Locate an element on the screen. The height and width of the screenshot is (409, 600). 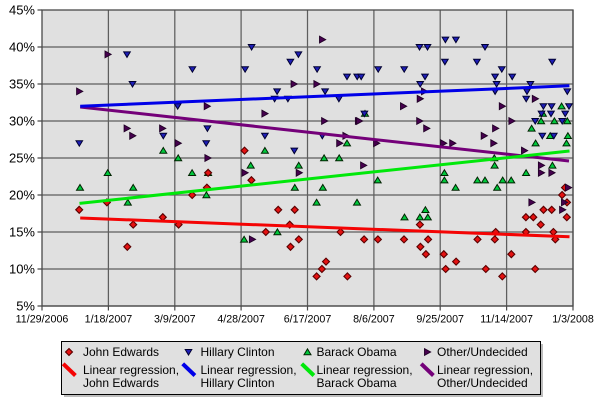
svg-text: 10% is located at coordinates (22, 269).